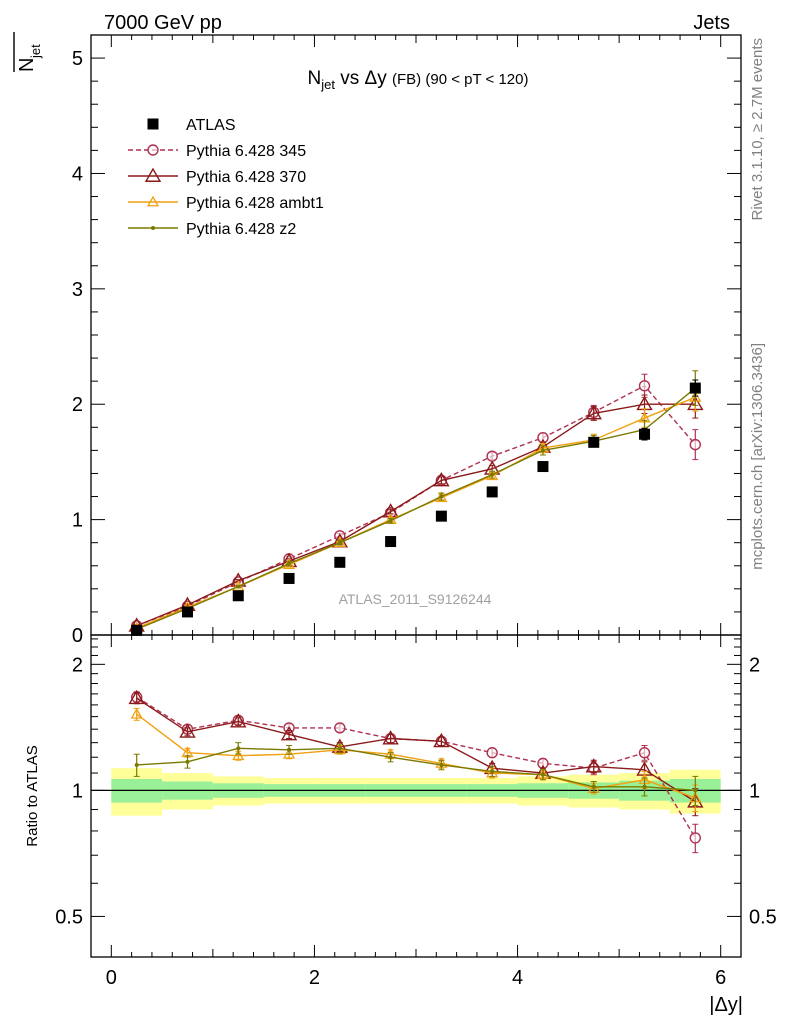 The image size is (786, 1024). I want to click on legend-entry: Pythia 6.428 370, so click(217, 176).